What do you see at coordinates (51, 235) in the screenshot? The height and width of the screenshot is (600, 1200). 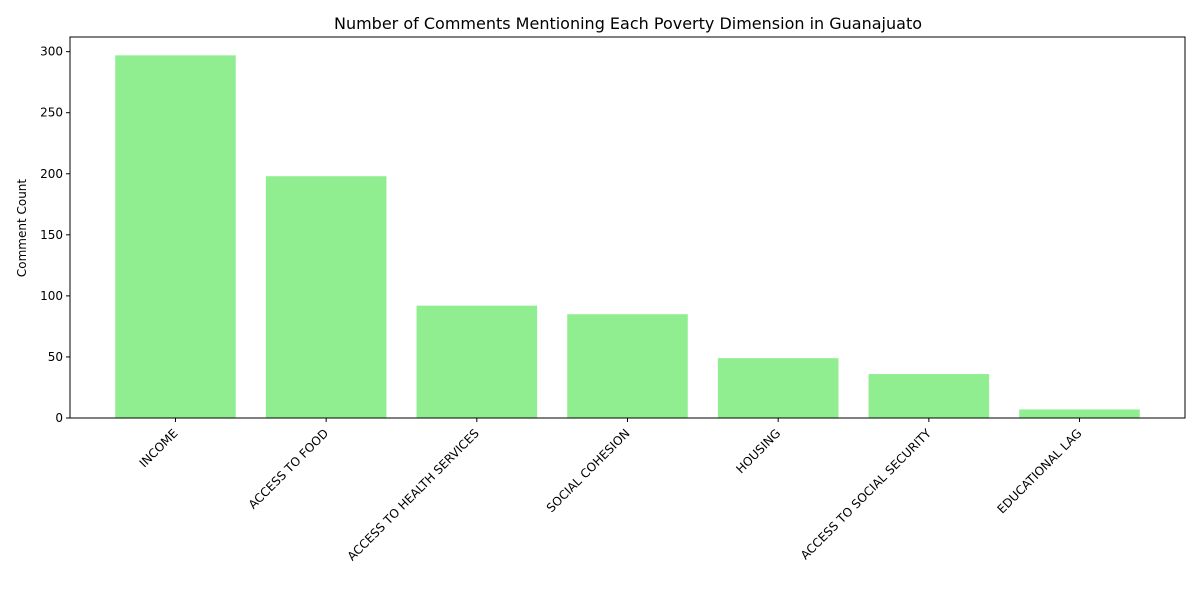 I see `y-tick-label-3: 150` at bounding box center [51, 235].